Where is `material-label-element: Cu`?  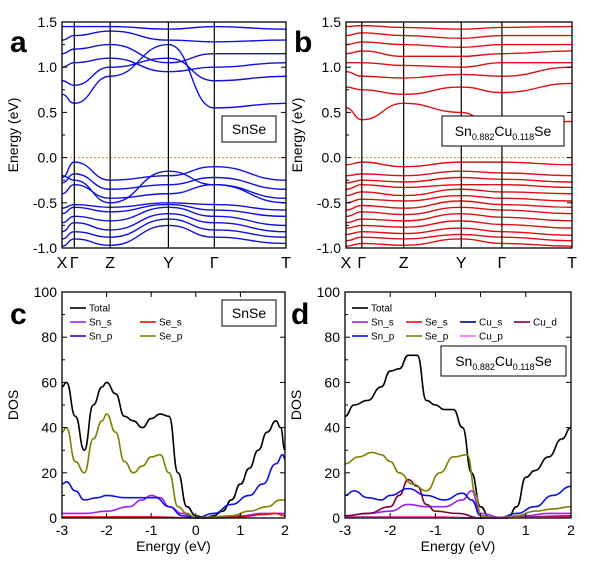 material-label-element: Cu is located at coordinates (503, 131).